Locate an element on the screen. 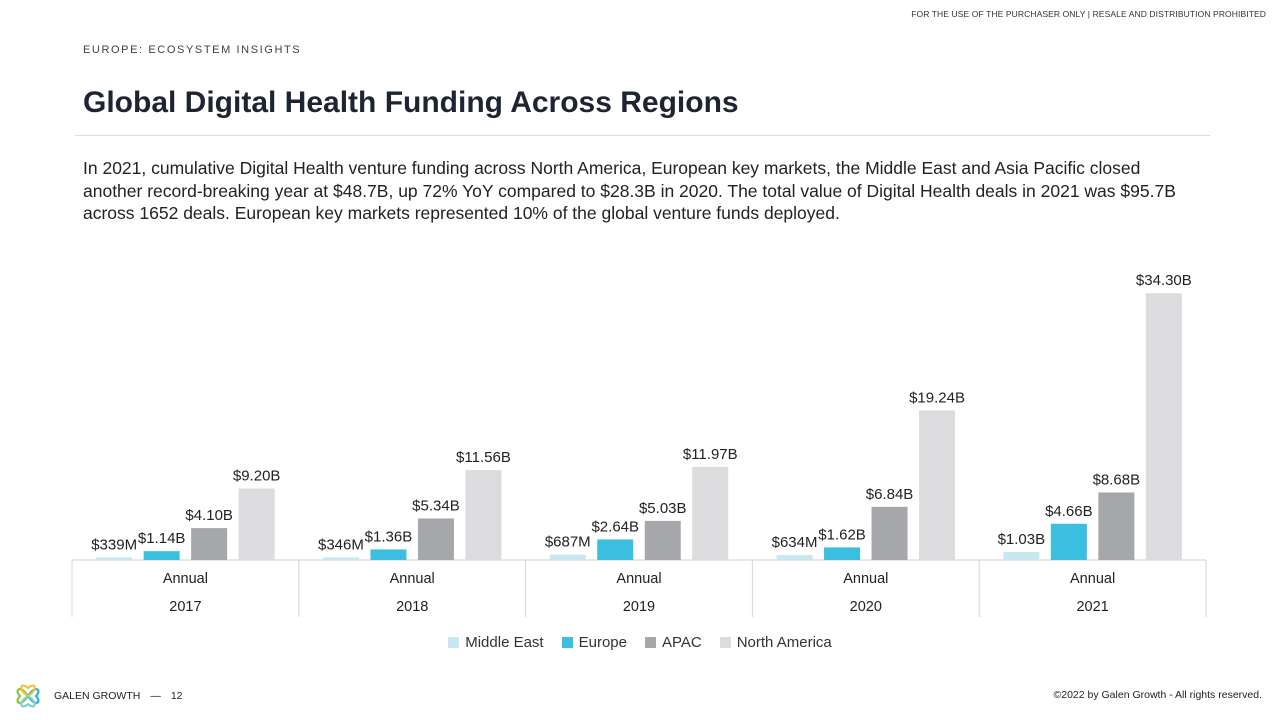  data-label: $5.34B is located at coordinates (436, 505).